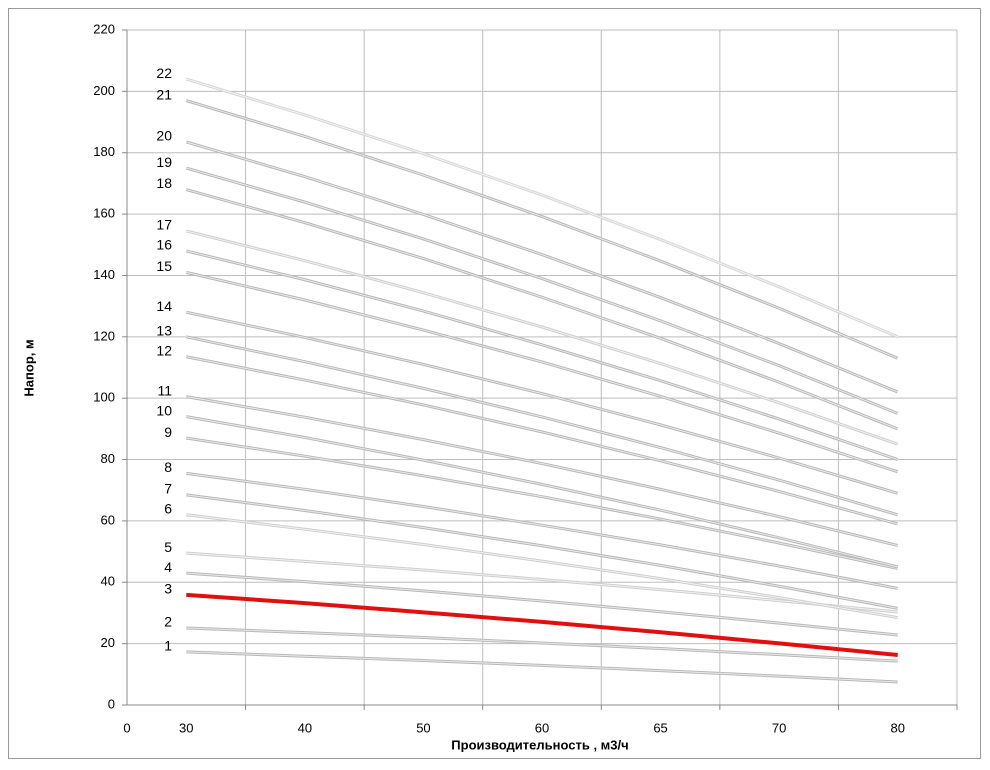  Describe the element at coordinates (104, 151) in the screenshot. I see `y-tick-label: 180` at that location.